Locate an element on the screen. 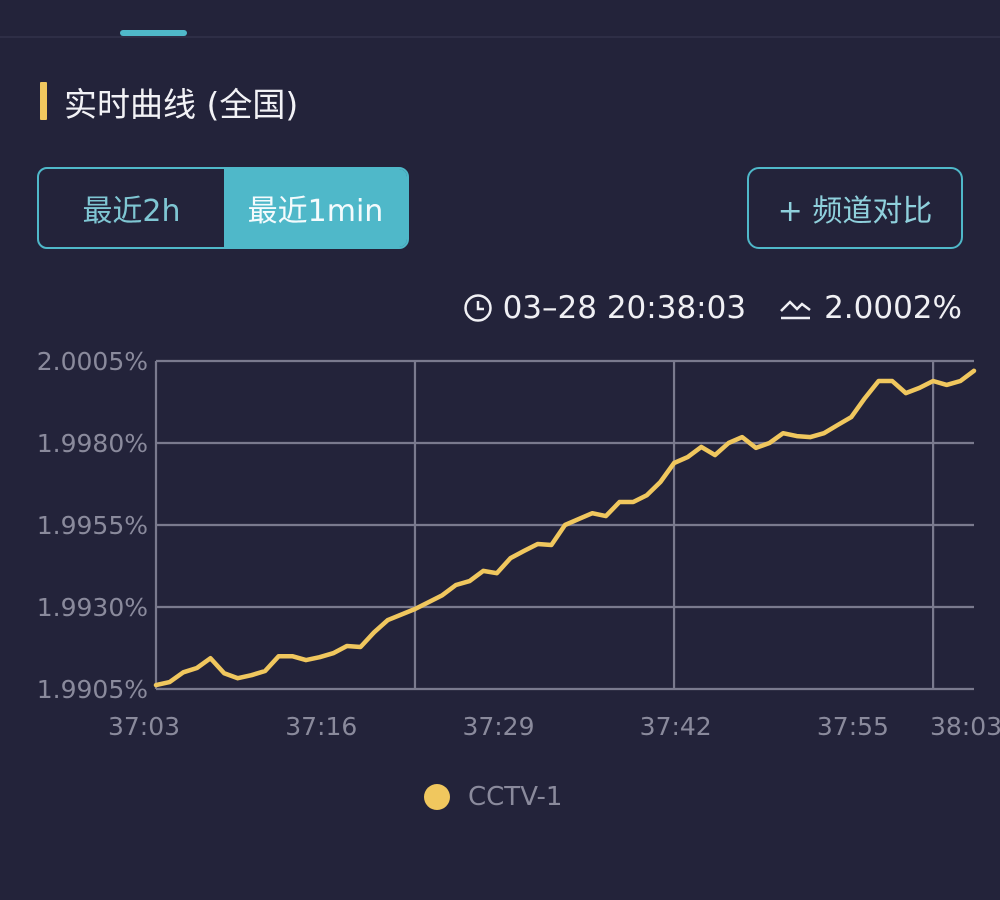 Image resolution: width=1000 pixels, height=900 pixels. y-tick-label: 1.9980% is located at coordinates (92, 443).